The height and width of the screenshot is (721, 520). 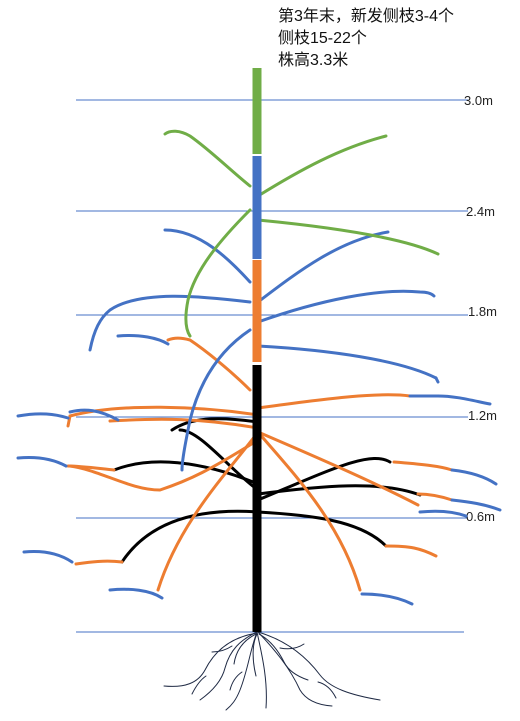 What do you see at coordinates (480, 211) in the screenshot?
I see `height-label-2-4m: 2.4m` at bounding box center [480, 211].